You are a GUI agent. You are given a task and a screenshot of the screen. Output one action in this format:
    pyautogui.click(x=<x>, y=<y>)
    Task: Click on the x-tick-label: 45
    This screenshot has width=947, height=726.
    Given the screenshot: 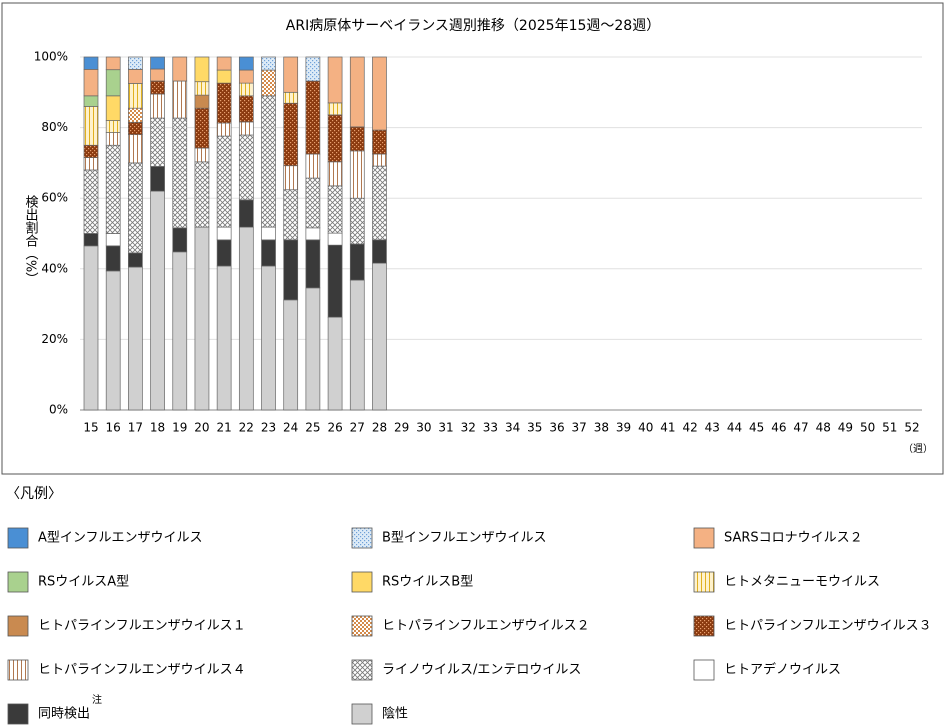 What is the action you would take?
    pyautogui.click(x=756, y=428)
    